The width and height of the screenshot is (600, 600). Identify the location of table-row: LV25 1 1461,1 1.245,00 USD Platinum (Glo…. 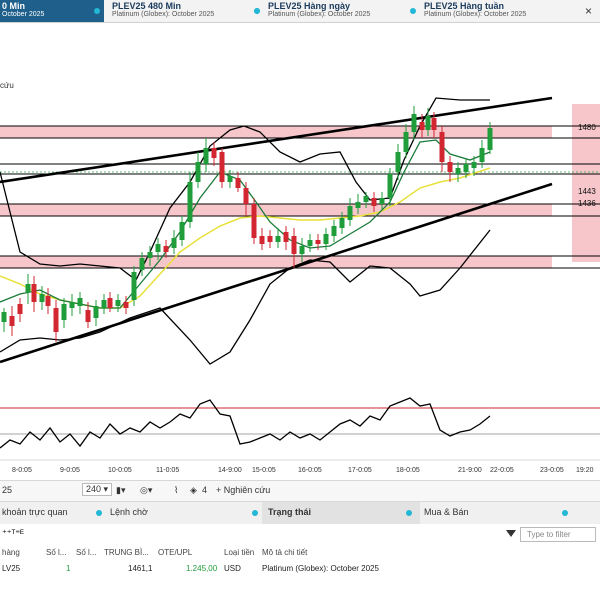
(300, 569).